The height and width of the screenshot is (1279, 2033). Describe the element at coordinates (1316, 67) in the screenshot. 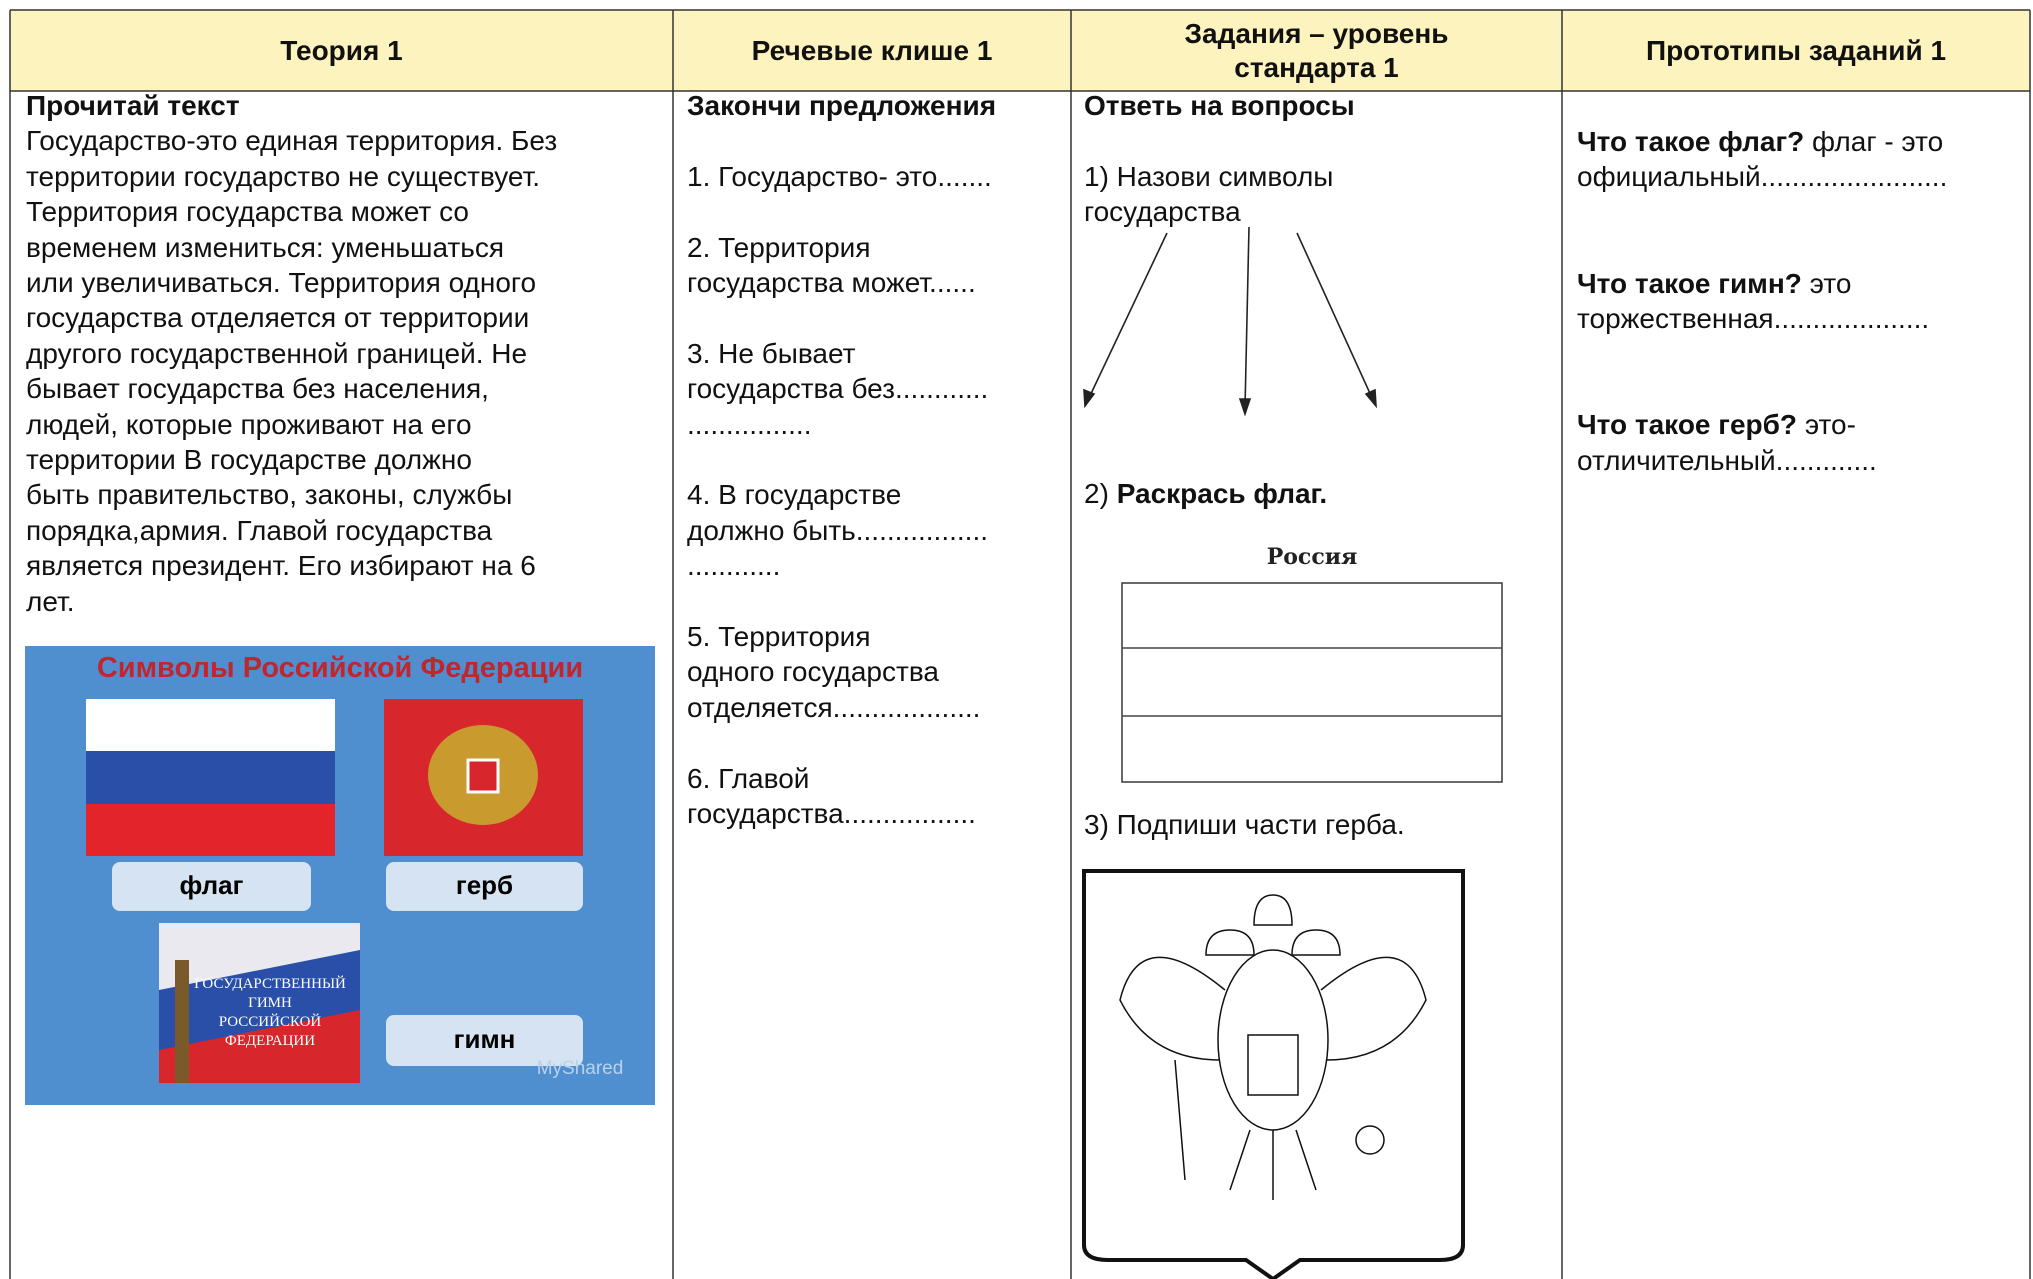

I see `text-line: стандарта 1` at that location.